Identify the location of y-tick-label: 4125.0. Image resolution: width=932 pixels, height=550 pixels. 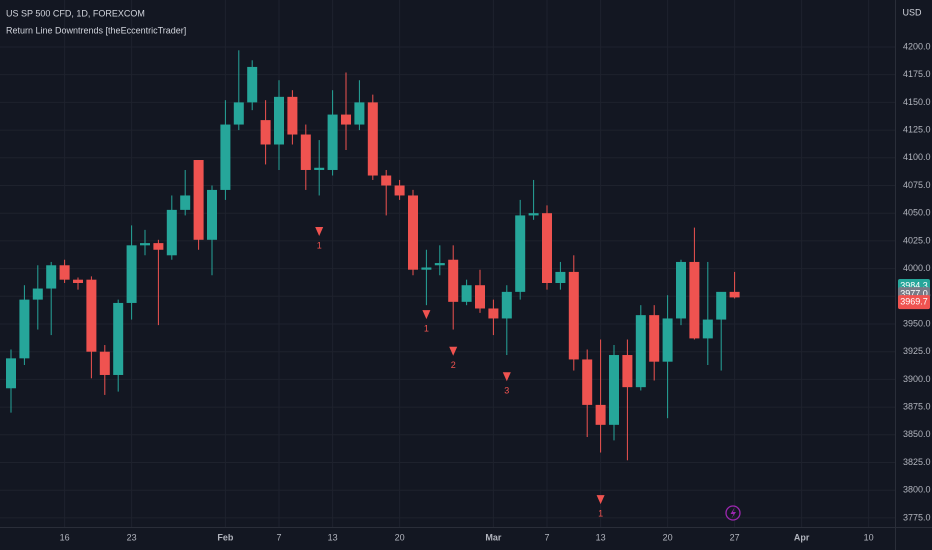
(917, 129).